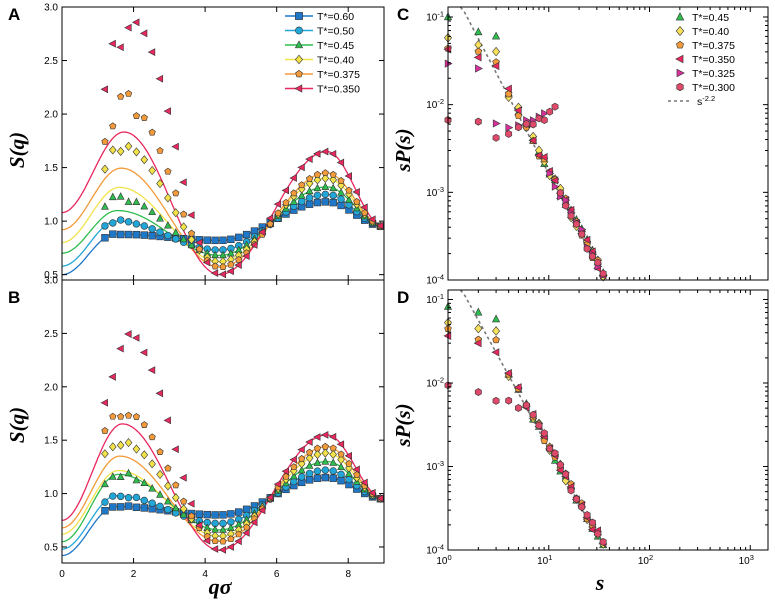 The width and height of the screenshot is (775, 601). I want to click on ytick-label-B: 0.5, so click(51, 547).